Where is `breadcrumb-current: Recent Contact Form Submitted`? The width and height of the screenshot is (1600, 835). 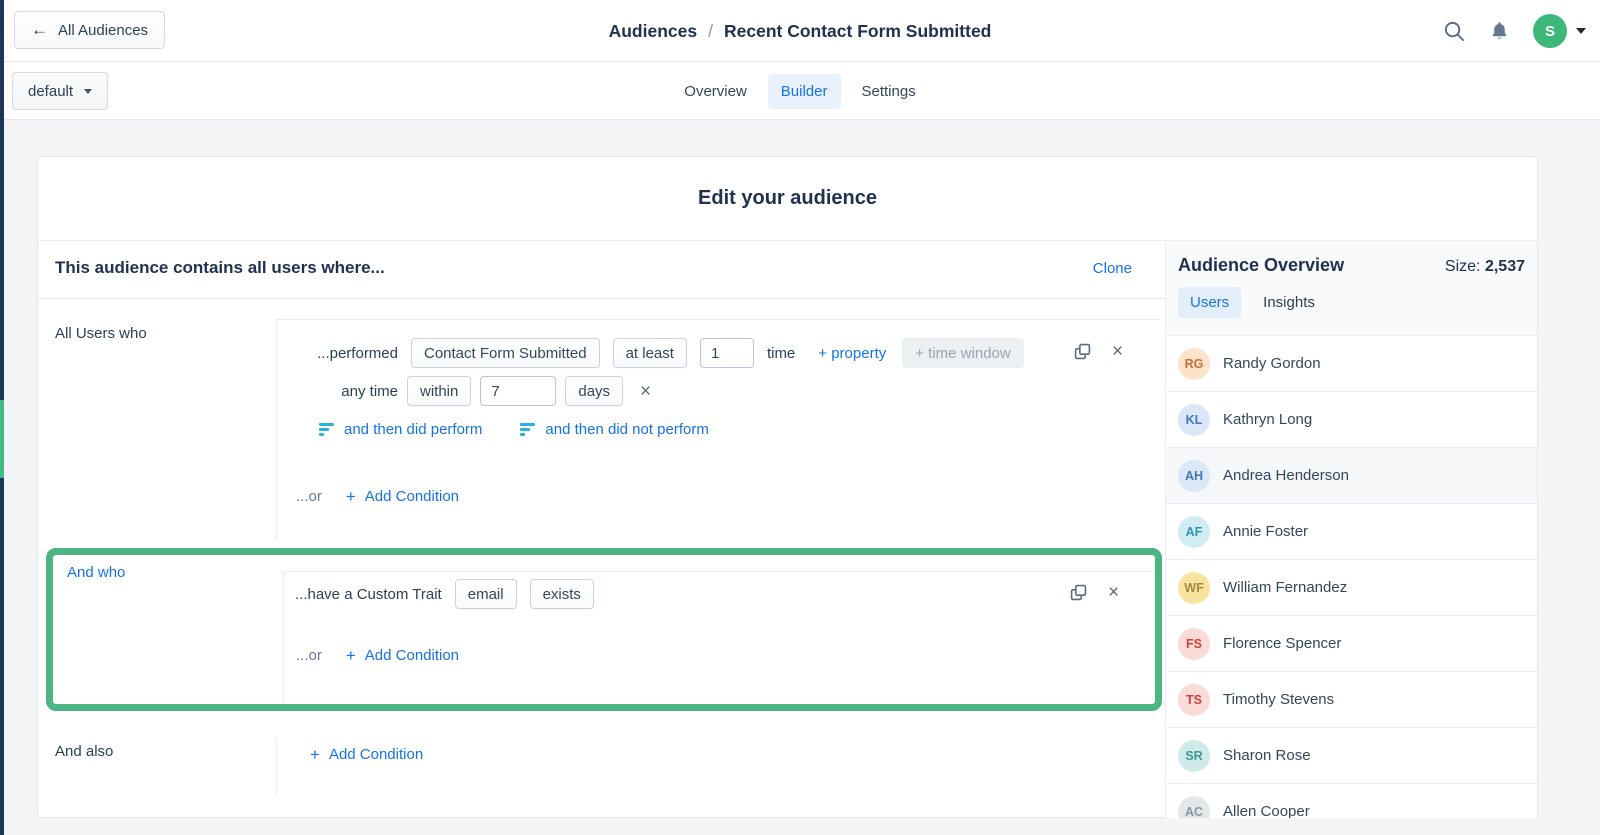 breadcrumb-current: Recent Contact Form Submitted is located at coordinates (857, 30).